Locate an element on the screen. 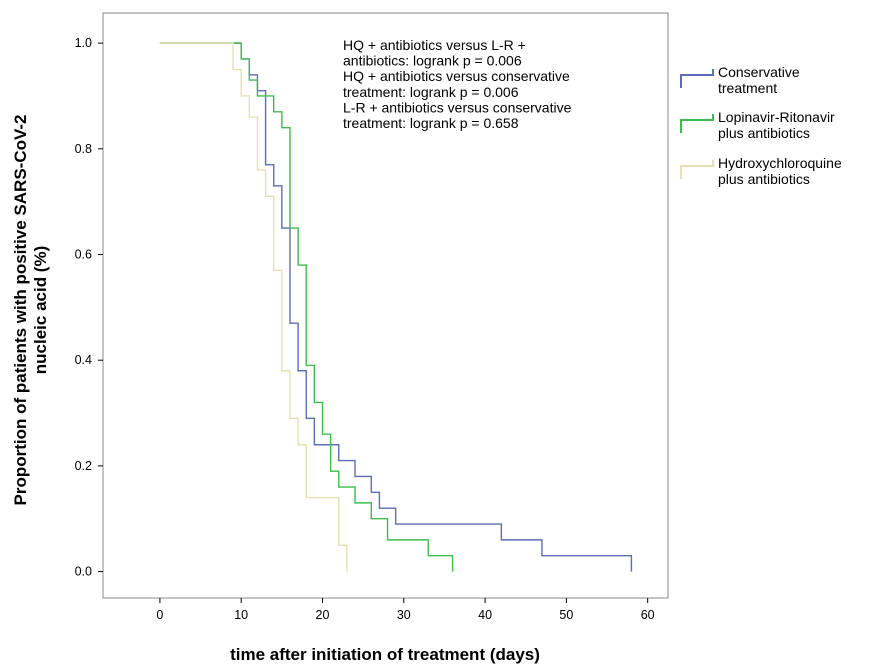 Image resolution: width=885 pixels, height=665 pixels. x-tick-label: 50 is located at coordinates (566, 615).